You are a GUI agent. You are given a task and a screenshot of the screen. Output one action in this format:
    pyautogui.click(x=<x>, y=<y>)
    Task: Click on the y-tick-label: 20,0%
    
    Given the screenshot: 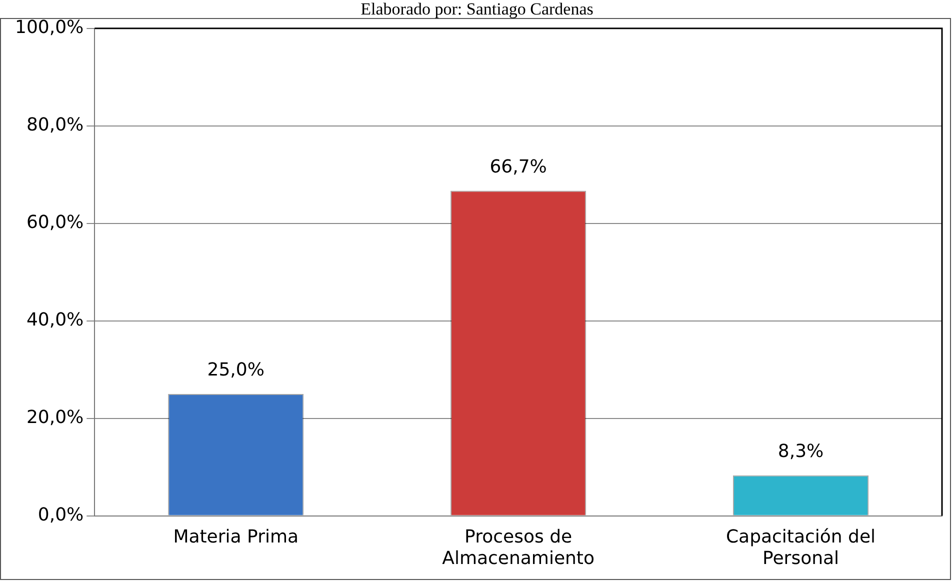 What is the action you would take?
    pyautogui.click(x=55, y=417)
    